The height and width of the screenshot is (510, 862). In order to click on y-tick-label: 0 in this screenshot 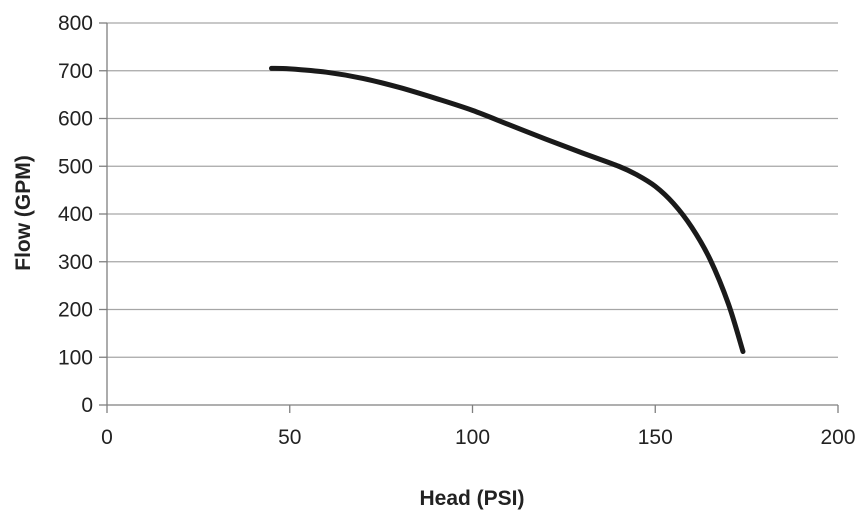, I will do `click(87, 405)`.